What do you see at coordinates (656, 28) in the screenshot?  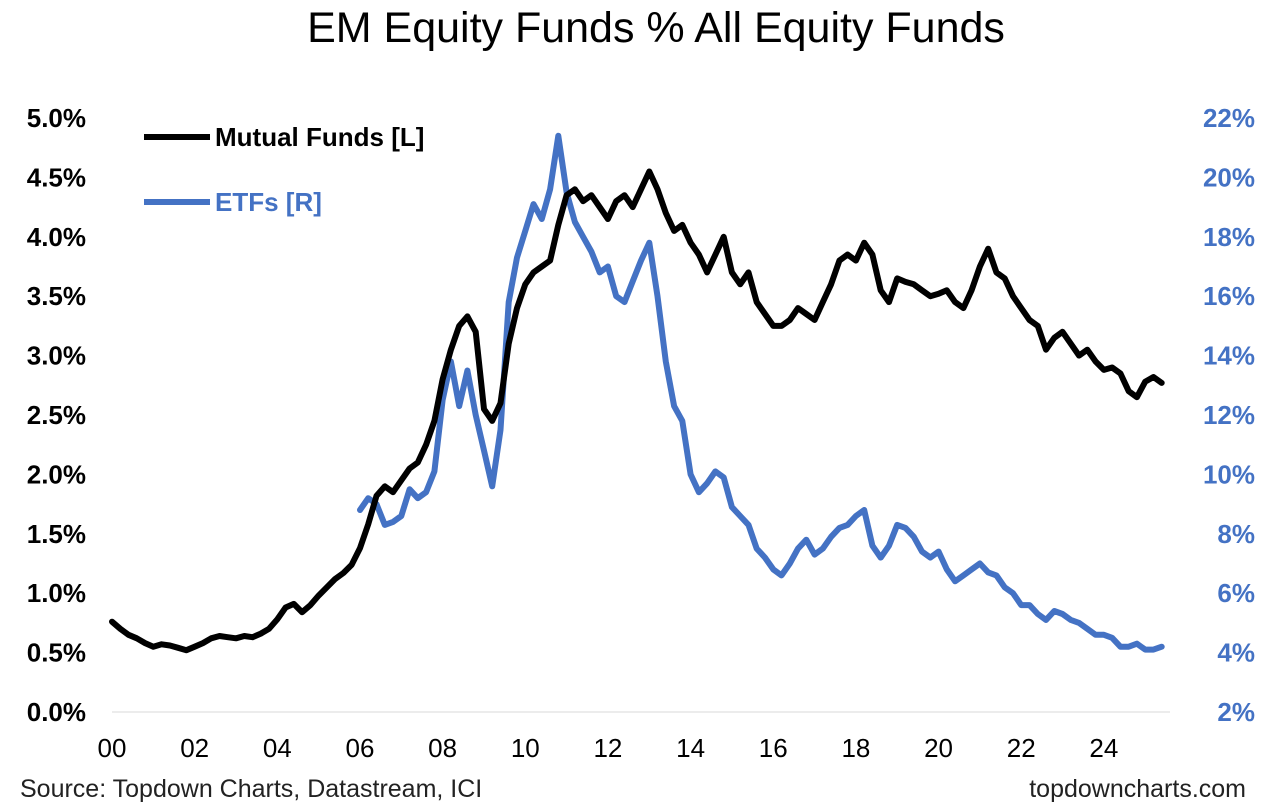 I see `chart-title: EM Equity Funds % All Equity Funds` at bounding box center [656, 28].